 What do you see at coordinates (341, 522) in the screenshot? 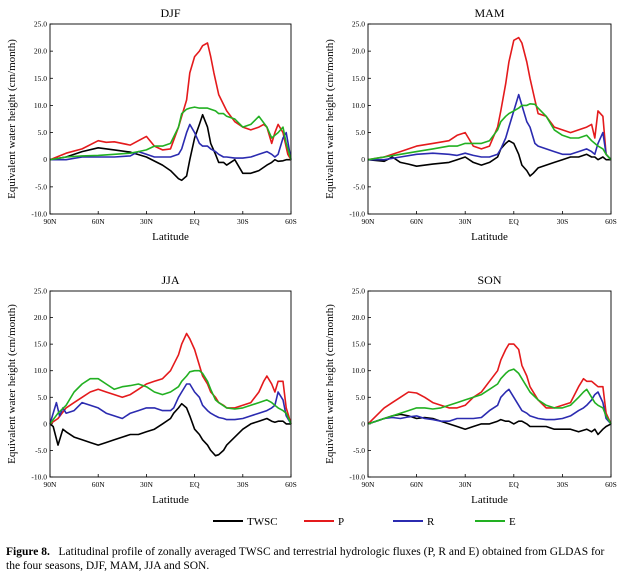
I see `legend-label: P` at bounding box center [341, 522].